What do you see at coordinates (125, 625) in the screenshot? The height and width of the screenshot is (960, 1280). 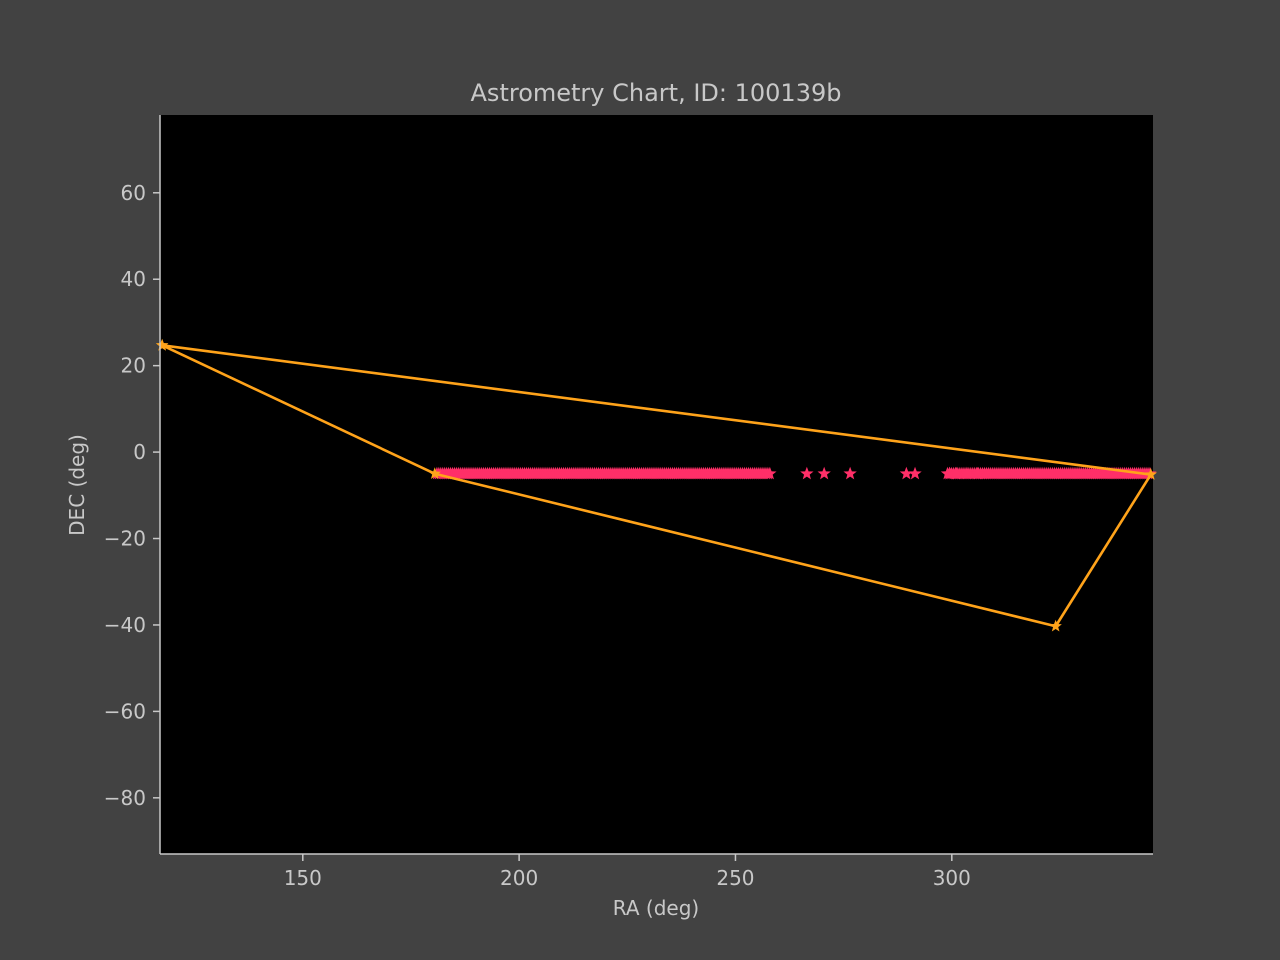 I see `y-tick-label: −40` at bounding box center [125, 625].